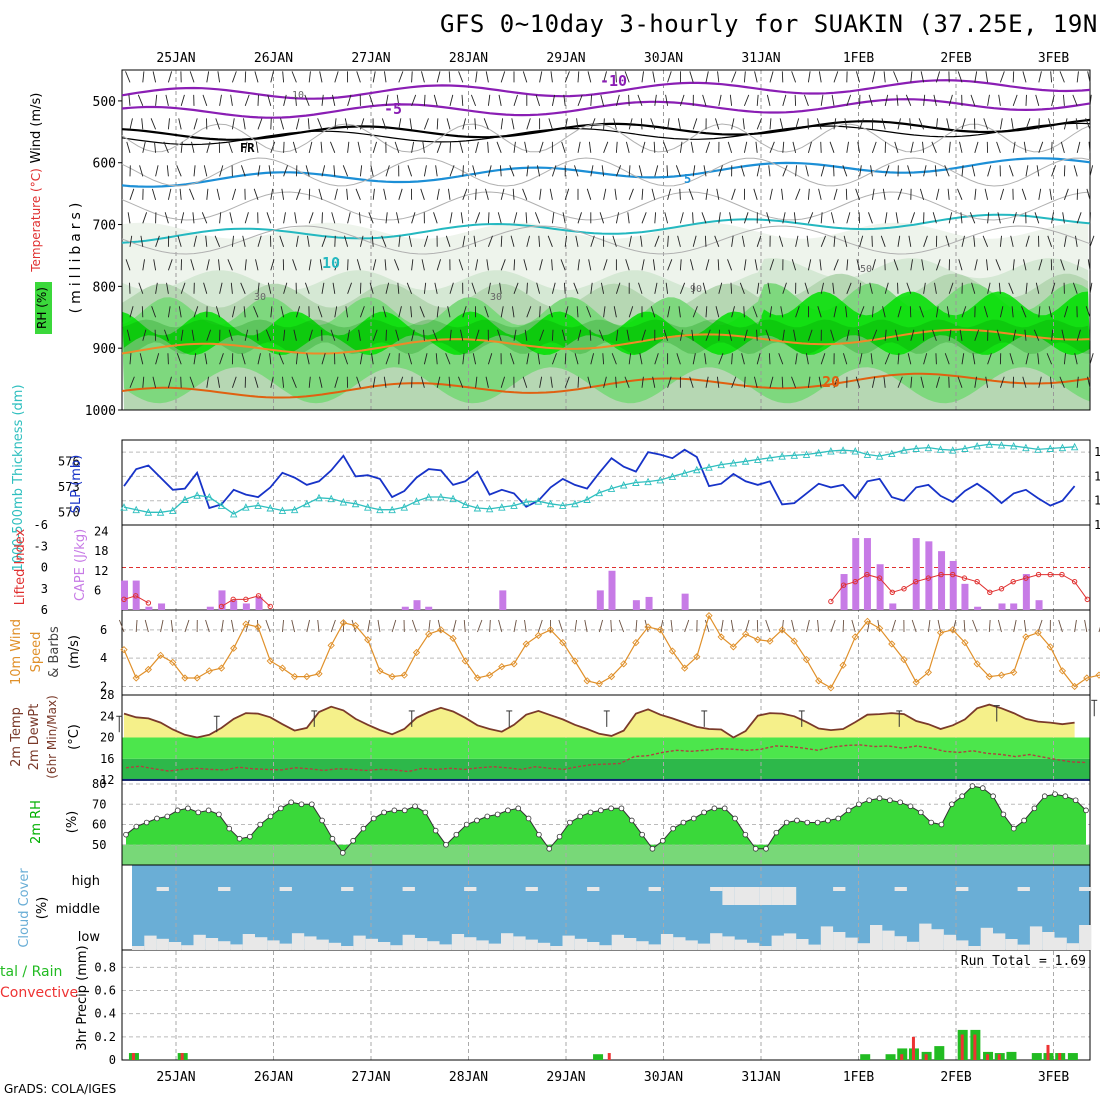  What do you see at coordinates (34, 737) in the screenshot?
I see `temp-title-b: 2m DewPt` at bounding box center [34, 737].